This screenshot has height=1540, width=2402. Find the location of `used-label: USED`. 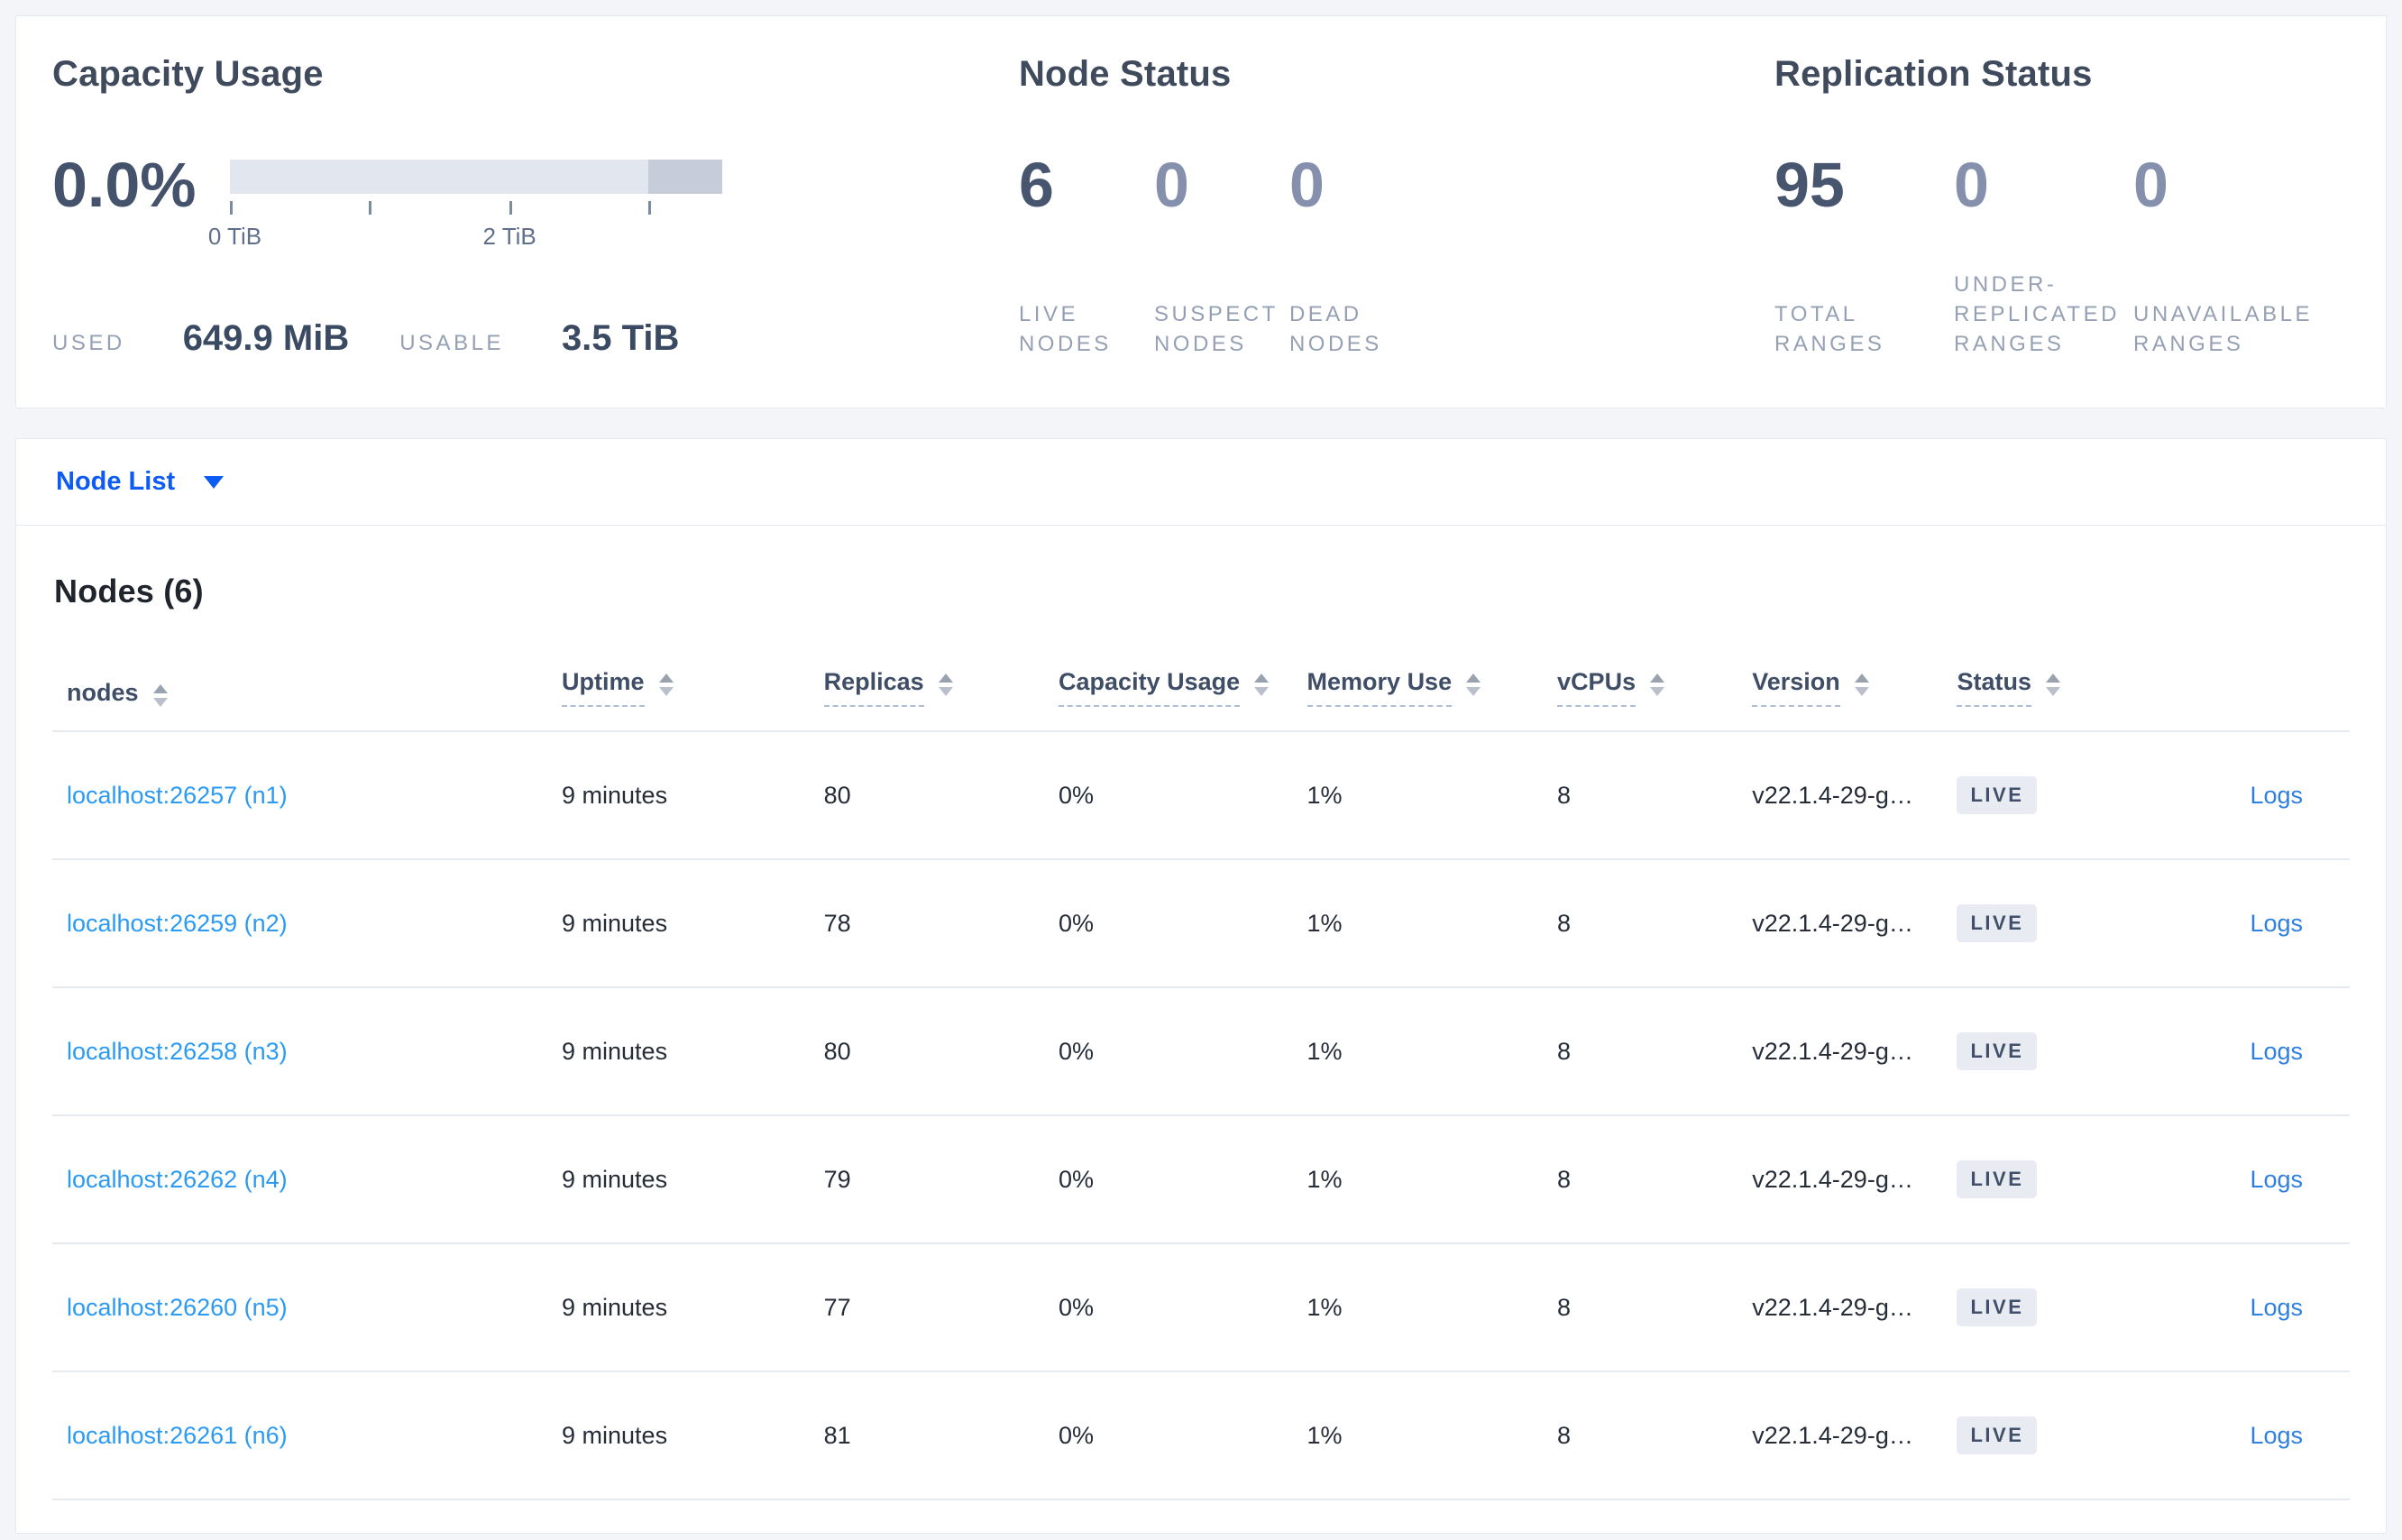

used-label: USED is located at coordinates (88, 343).